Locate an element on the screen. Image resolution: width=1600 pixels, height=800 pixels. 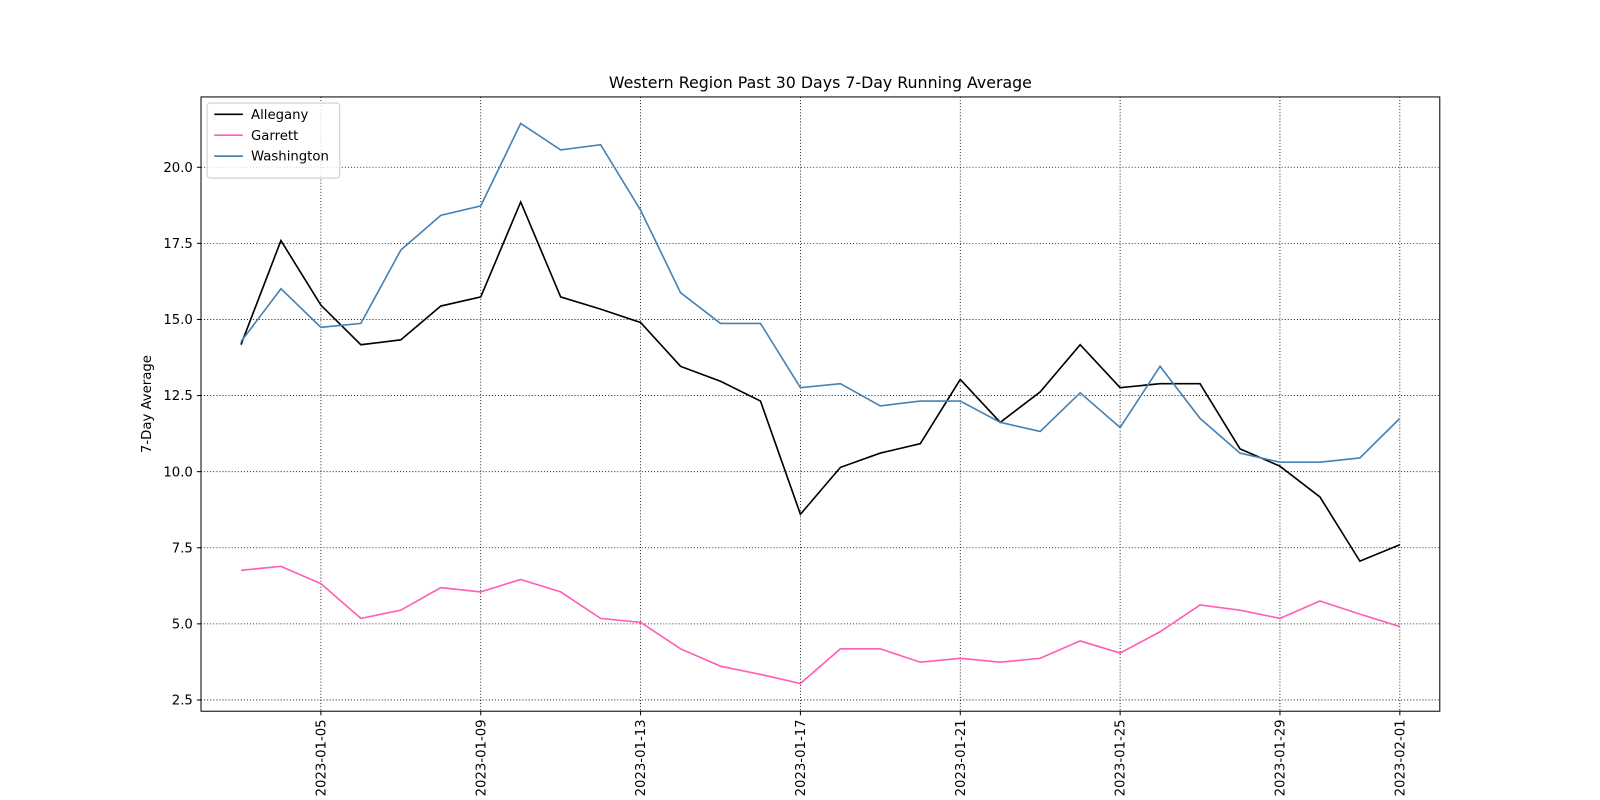
x-tick-label: 2023-01-25 is located at coordinates (1121, 757).